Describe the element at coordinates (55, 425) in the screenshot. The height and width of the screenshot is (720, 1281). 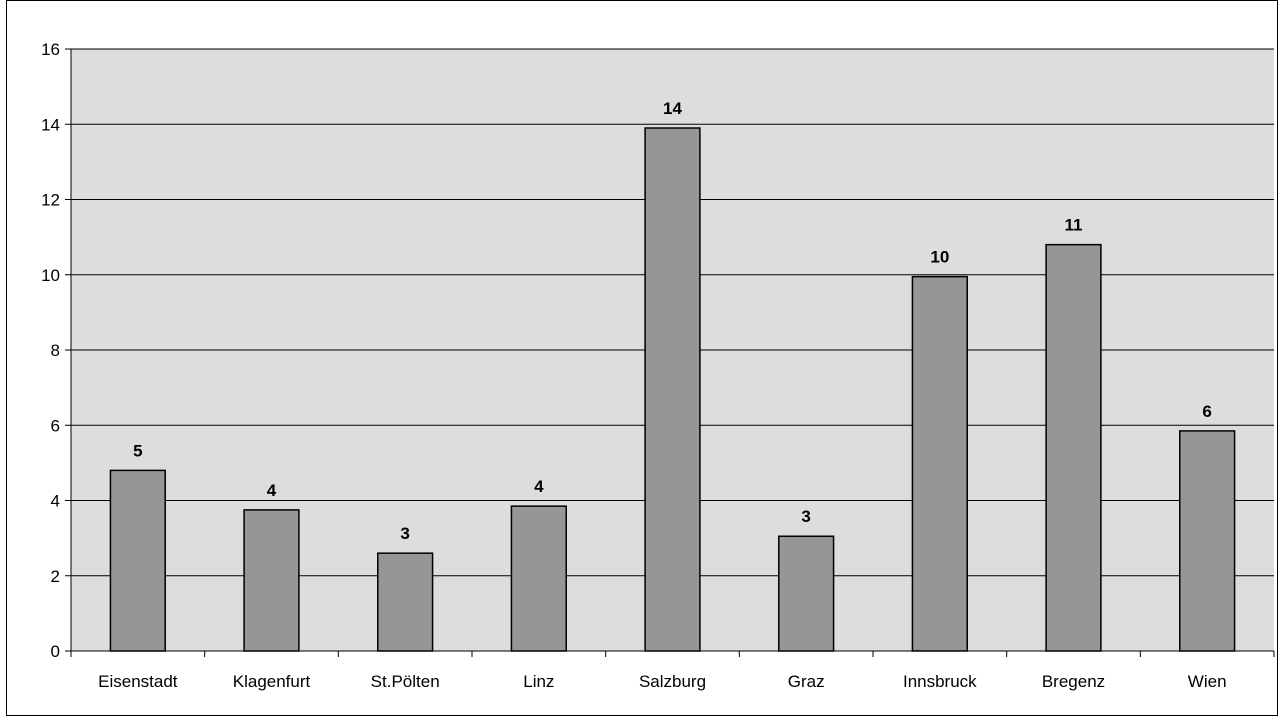
I see `y-tick-label: 6` at that location.